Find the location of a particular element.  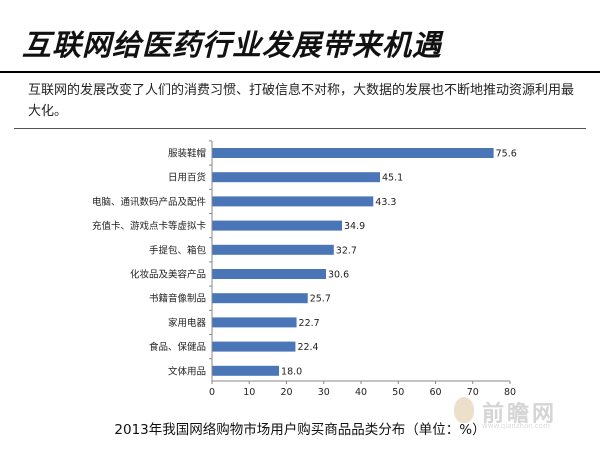

watermark-url: www.qianzhan.com is located at coordinates (516, 426).